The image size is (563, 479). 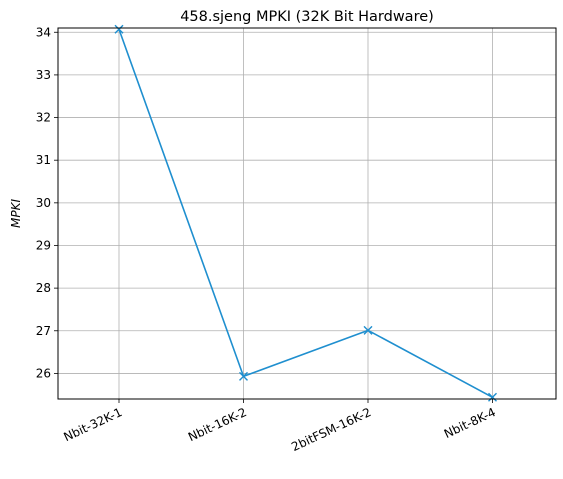 What do you see at coordinates (43, 203) in the screenshot?
I see `y-tick-label: 30` at bounding box center [43, 203].